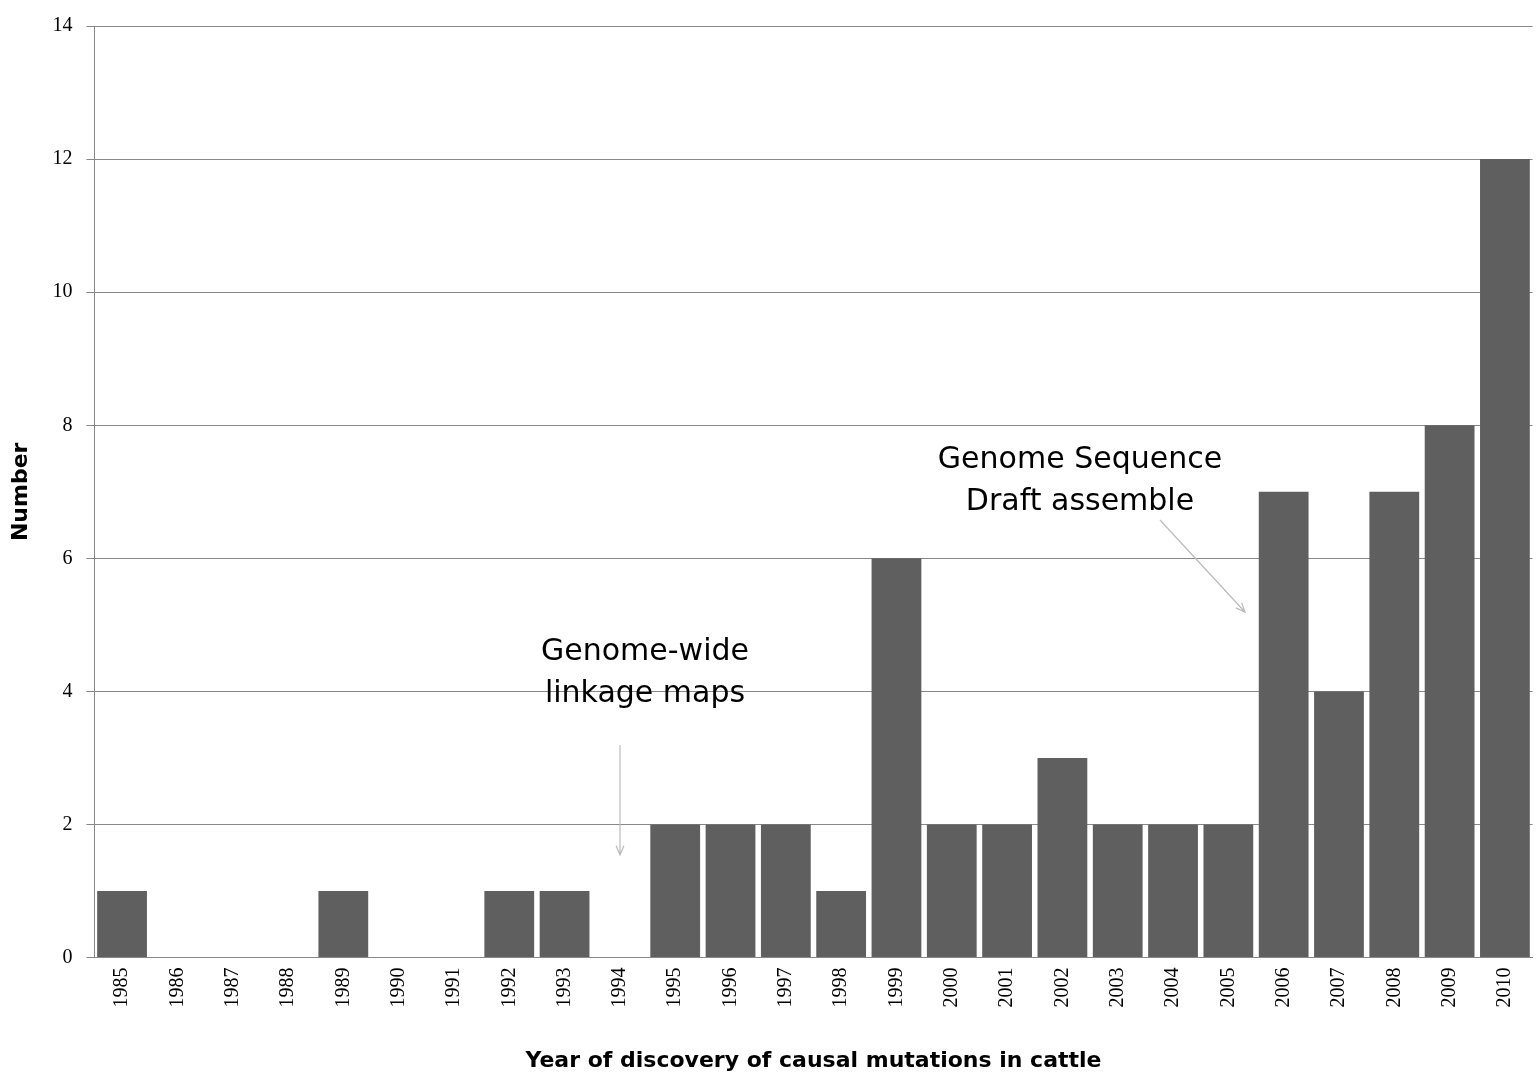 This screenshot has width=1539, height=1088. What do you see at coordinates (507, 987) in the screenshot?
I see `x-tick-label: 1992` at bounding box center [507, 987].